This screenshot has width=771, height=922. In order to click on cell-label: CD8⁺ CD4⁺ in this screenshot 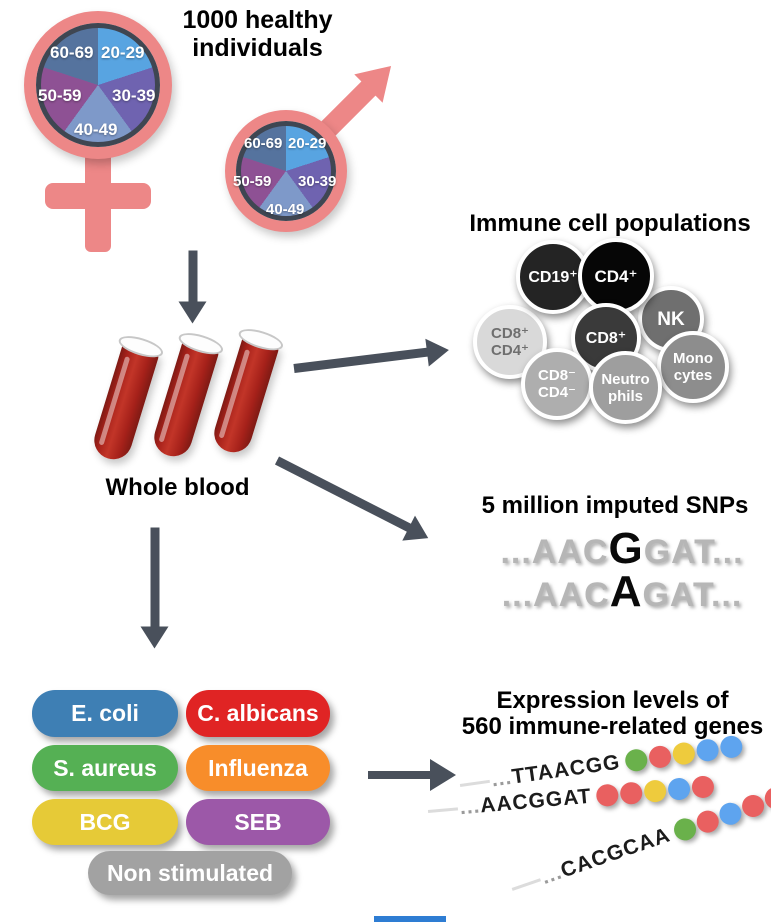, I will do `click(510, 342)`.